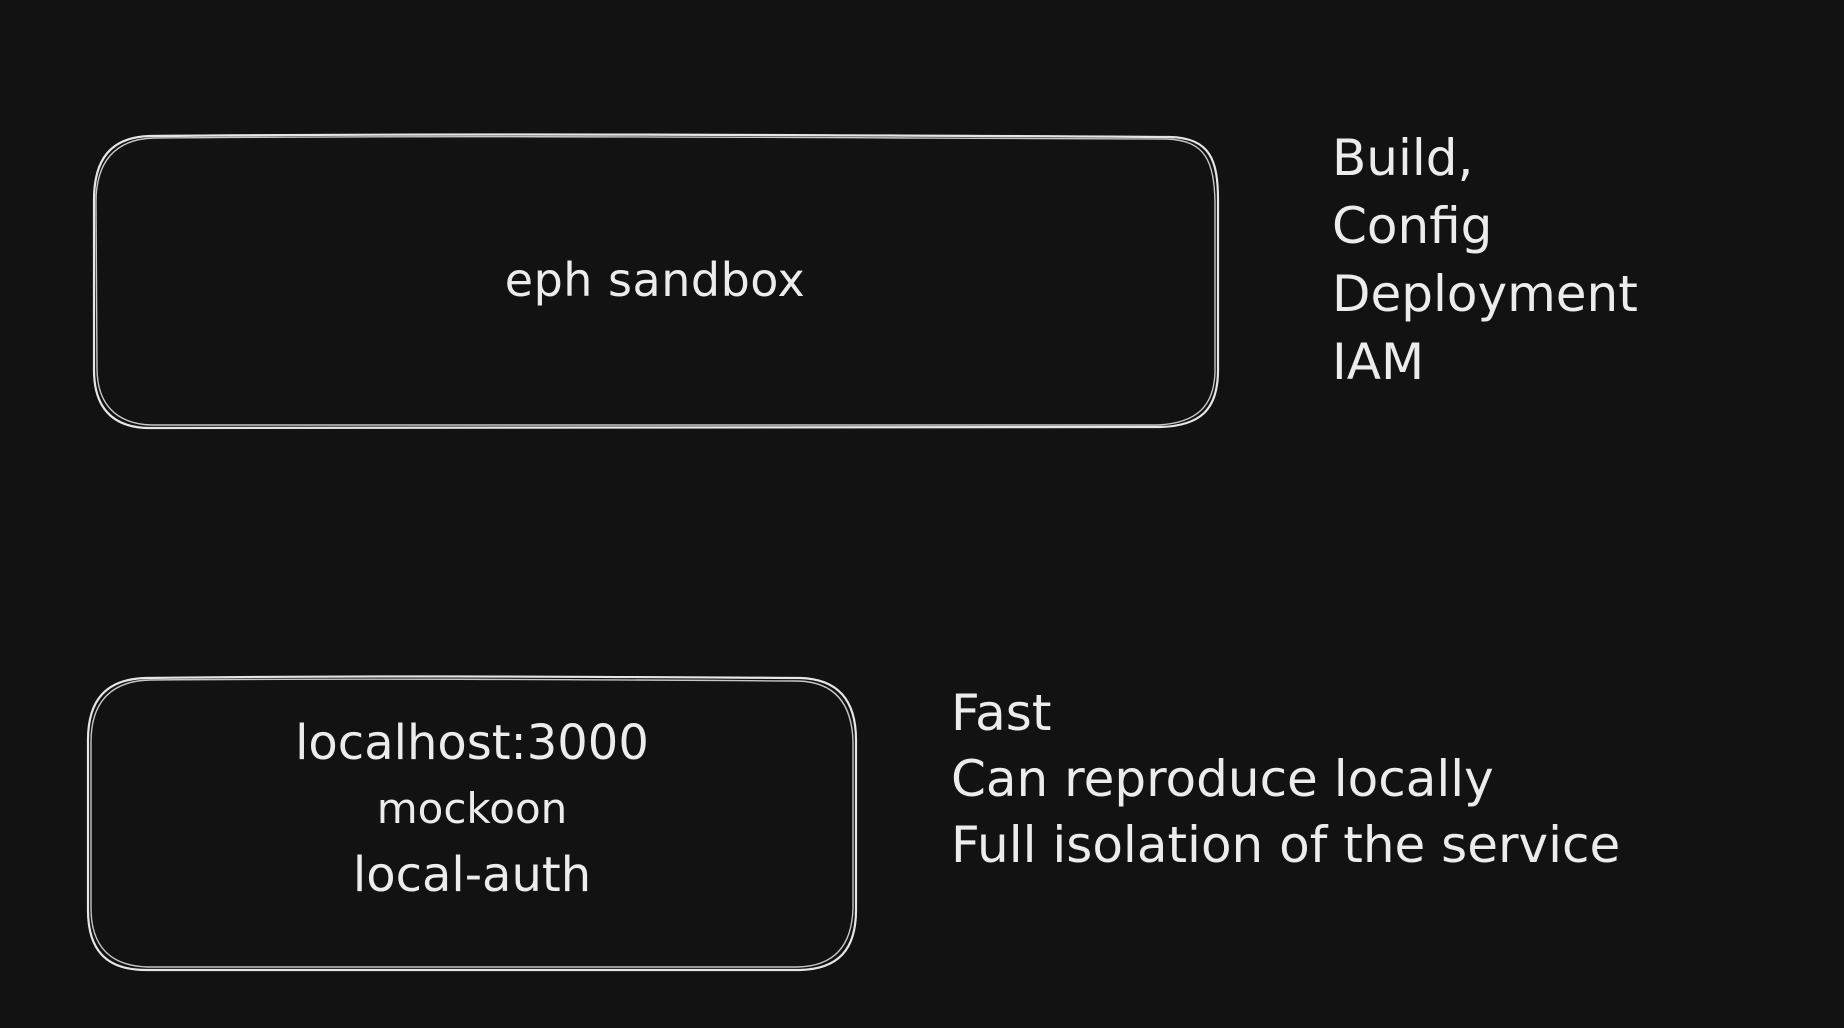 The image size is (1844, 1028). What do you see at coordinates (1485, 294) in the screenshot?
I see `note-deployment: Deployment` at bounding box center [1485, 294].